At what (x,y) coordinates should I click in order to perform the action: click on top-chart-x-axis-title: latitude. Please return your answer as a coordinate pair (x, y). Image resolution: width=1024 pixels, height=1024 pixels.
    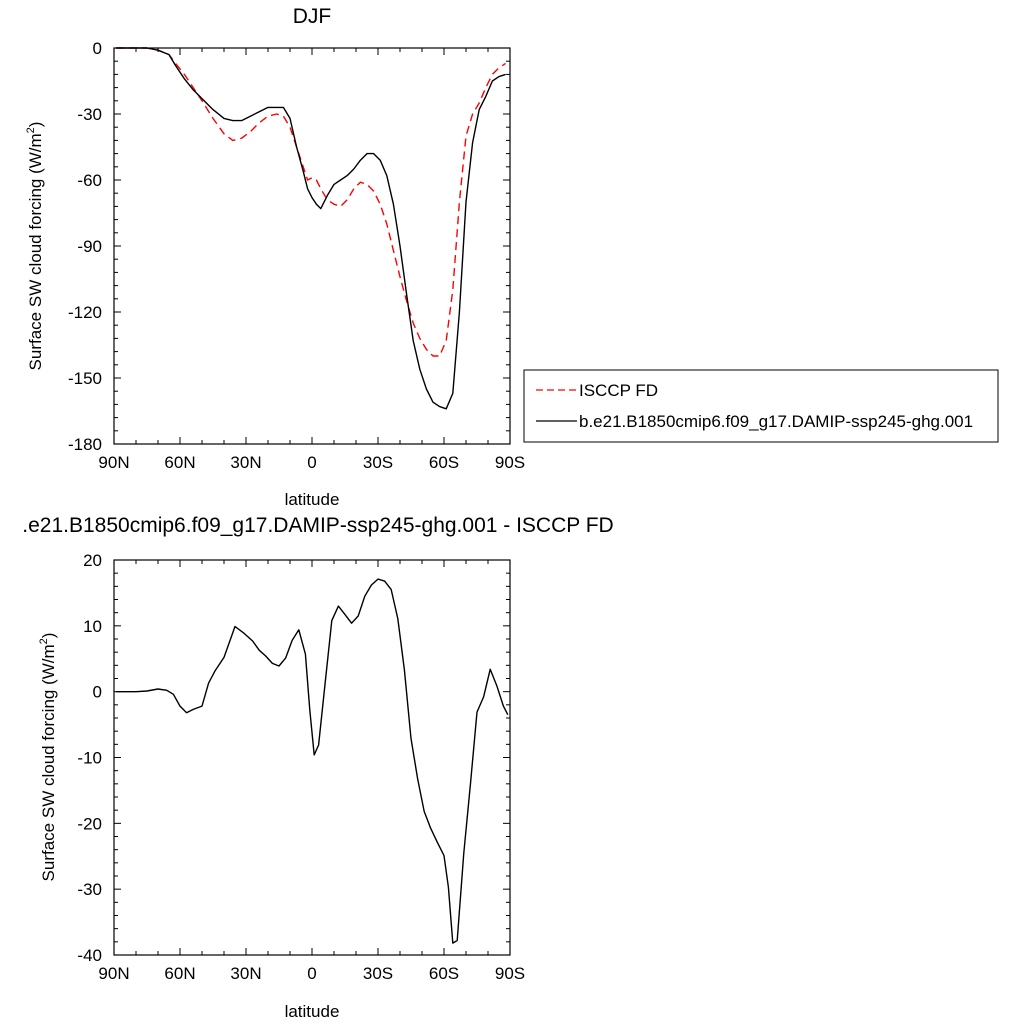
    Looking at the image, I should click on (312, 499).